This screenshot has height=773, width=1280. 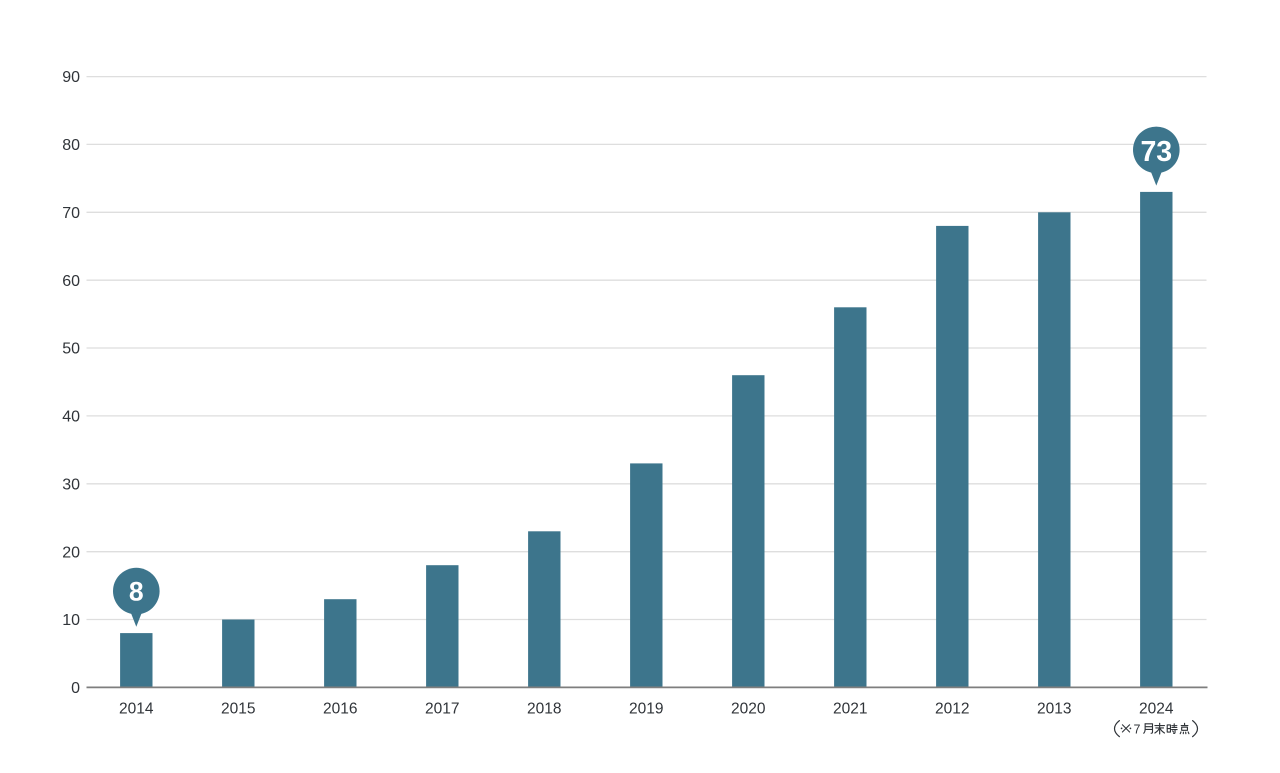 I want to click on svg-text: 2012, so click(x=952, y=709).